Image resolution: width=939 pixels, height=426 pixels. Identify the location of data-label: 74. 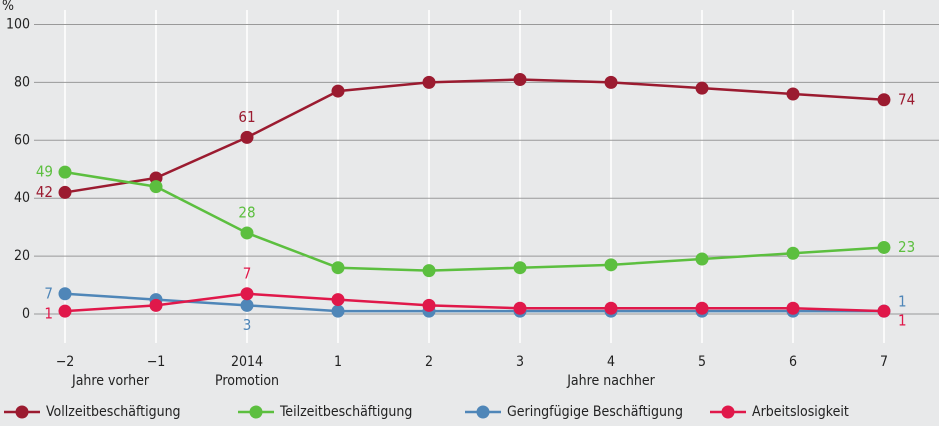
(906, 99).